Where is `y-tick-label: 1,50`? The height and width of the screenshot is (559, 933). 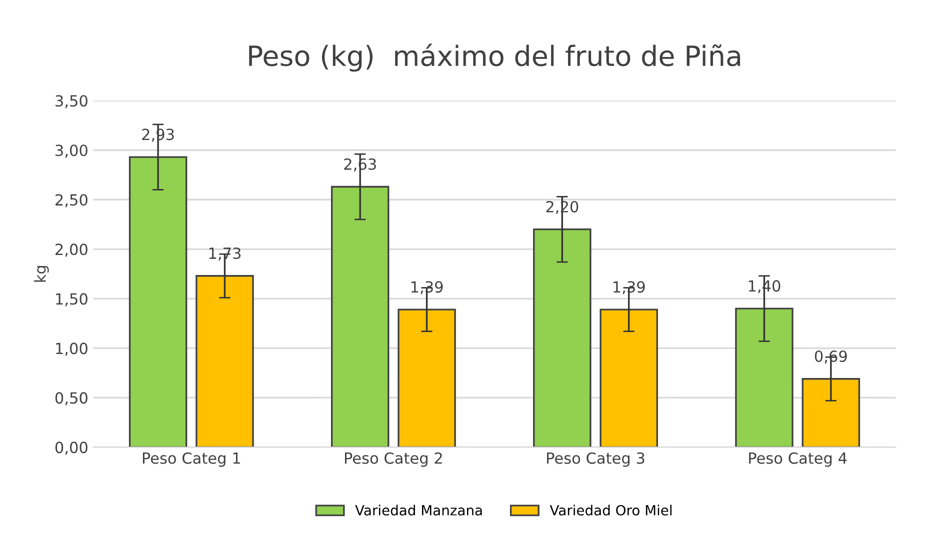
y-tick-label: 1,50 is located at coordinates (72, 299).